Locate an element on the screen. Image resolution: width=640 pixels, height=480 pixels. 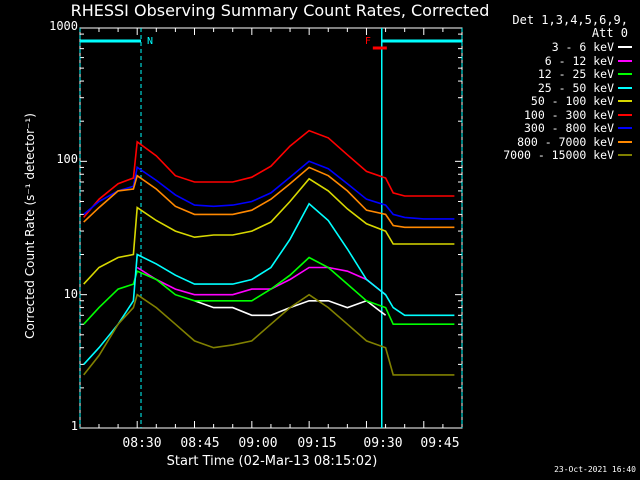
legend-item: 25 - 50 keV is located at coordinates (558, 88).